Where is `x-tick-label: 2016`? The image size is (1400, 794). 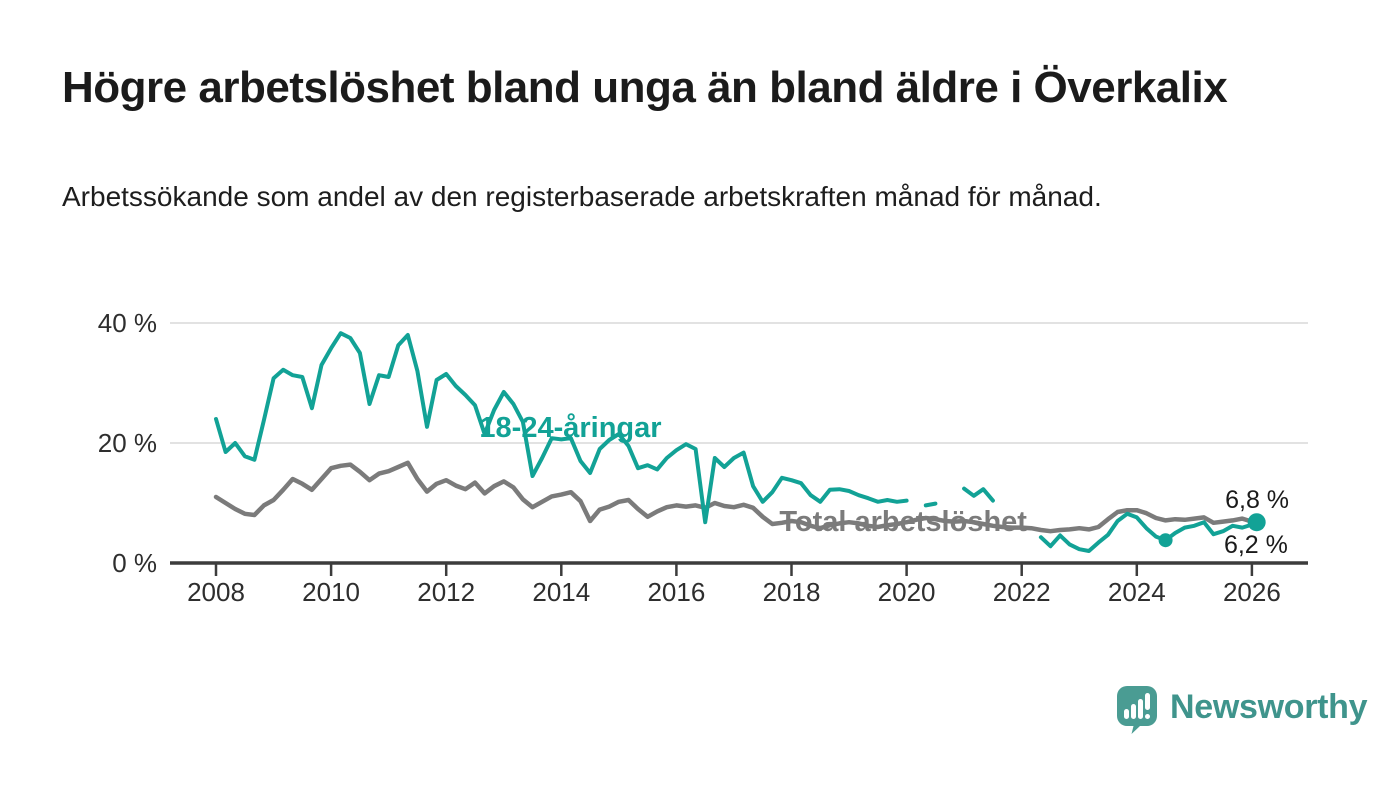 x-tick-label: 2016 is located at coordinates (676, 592).